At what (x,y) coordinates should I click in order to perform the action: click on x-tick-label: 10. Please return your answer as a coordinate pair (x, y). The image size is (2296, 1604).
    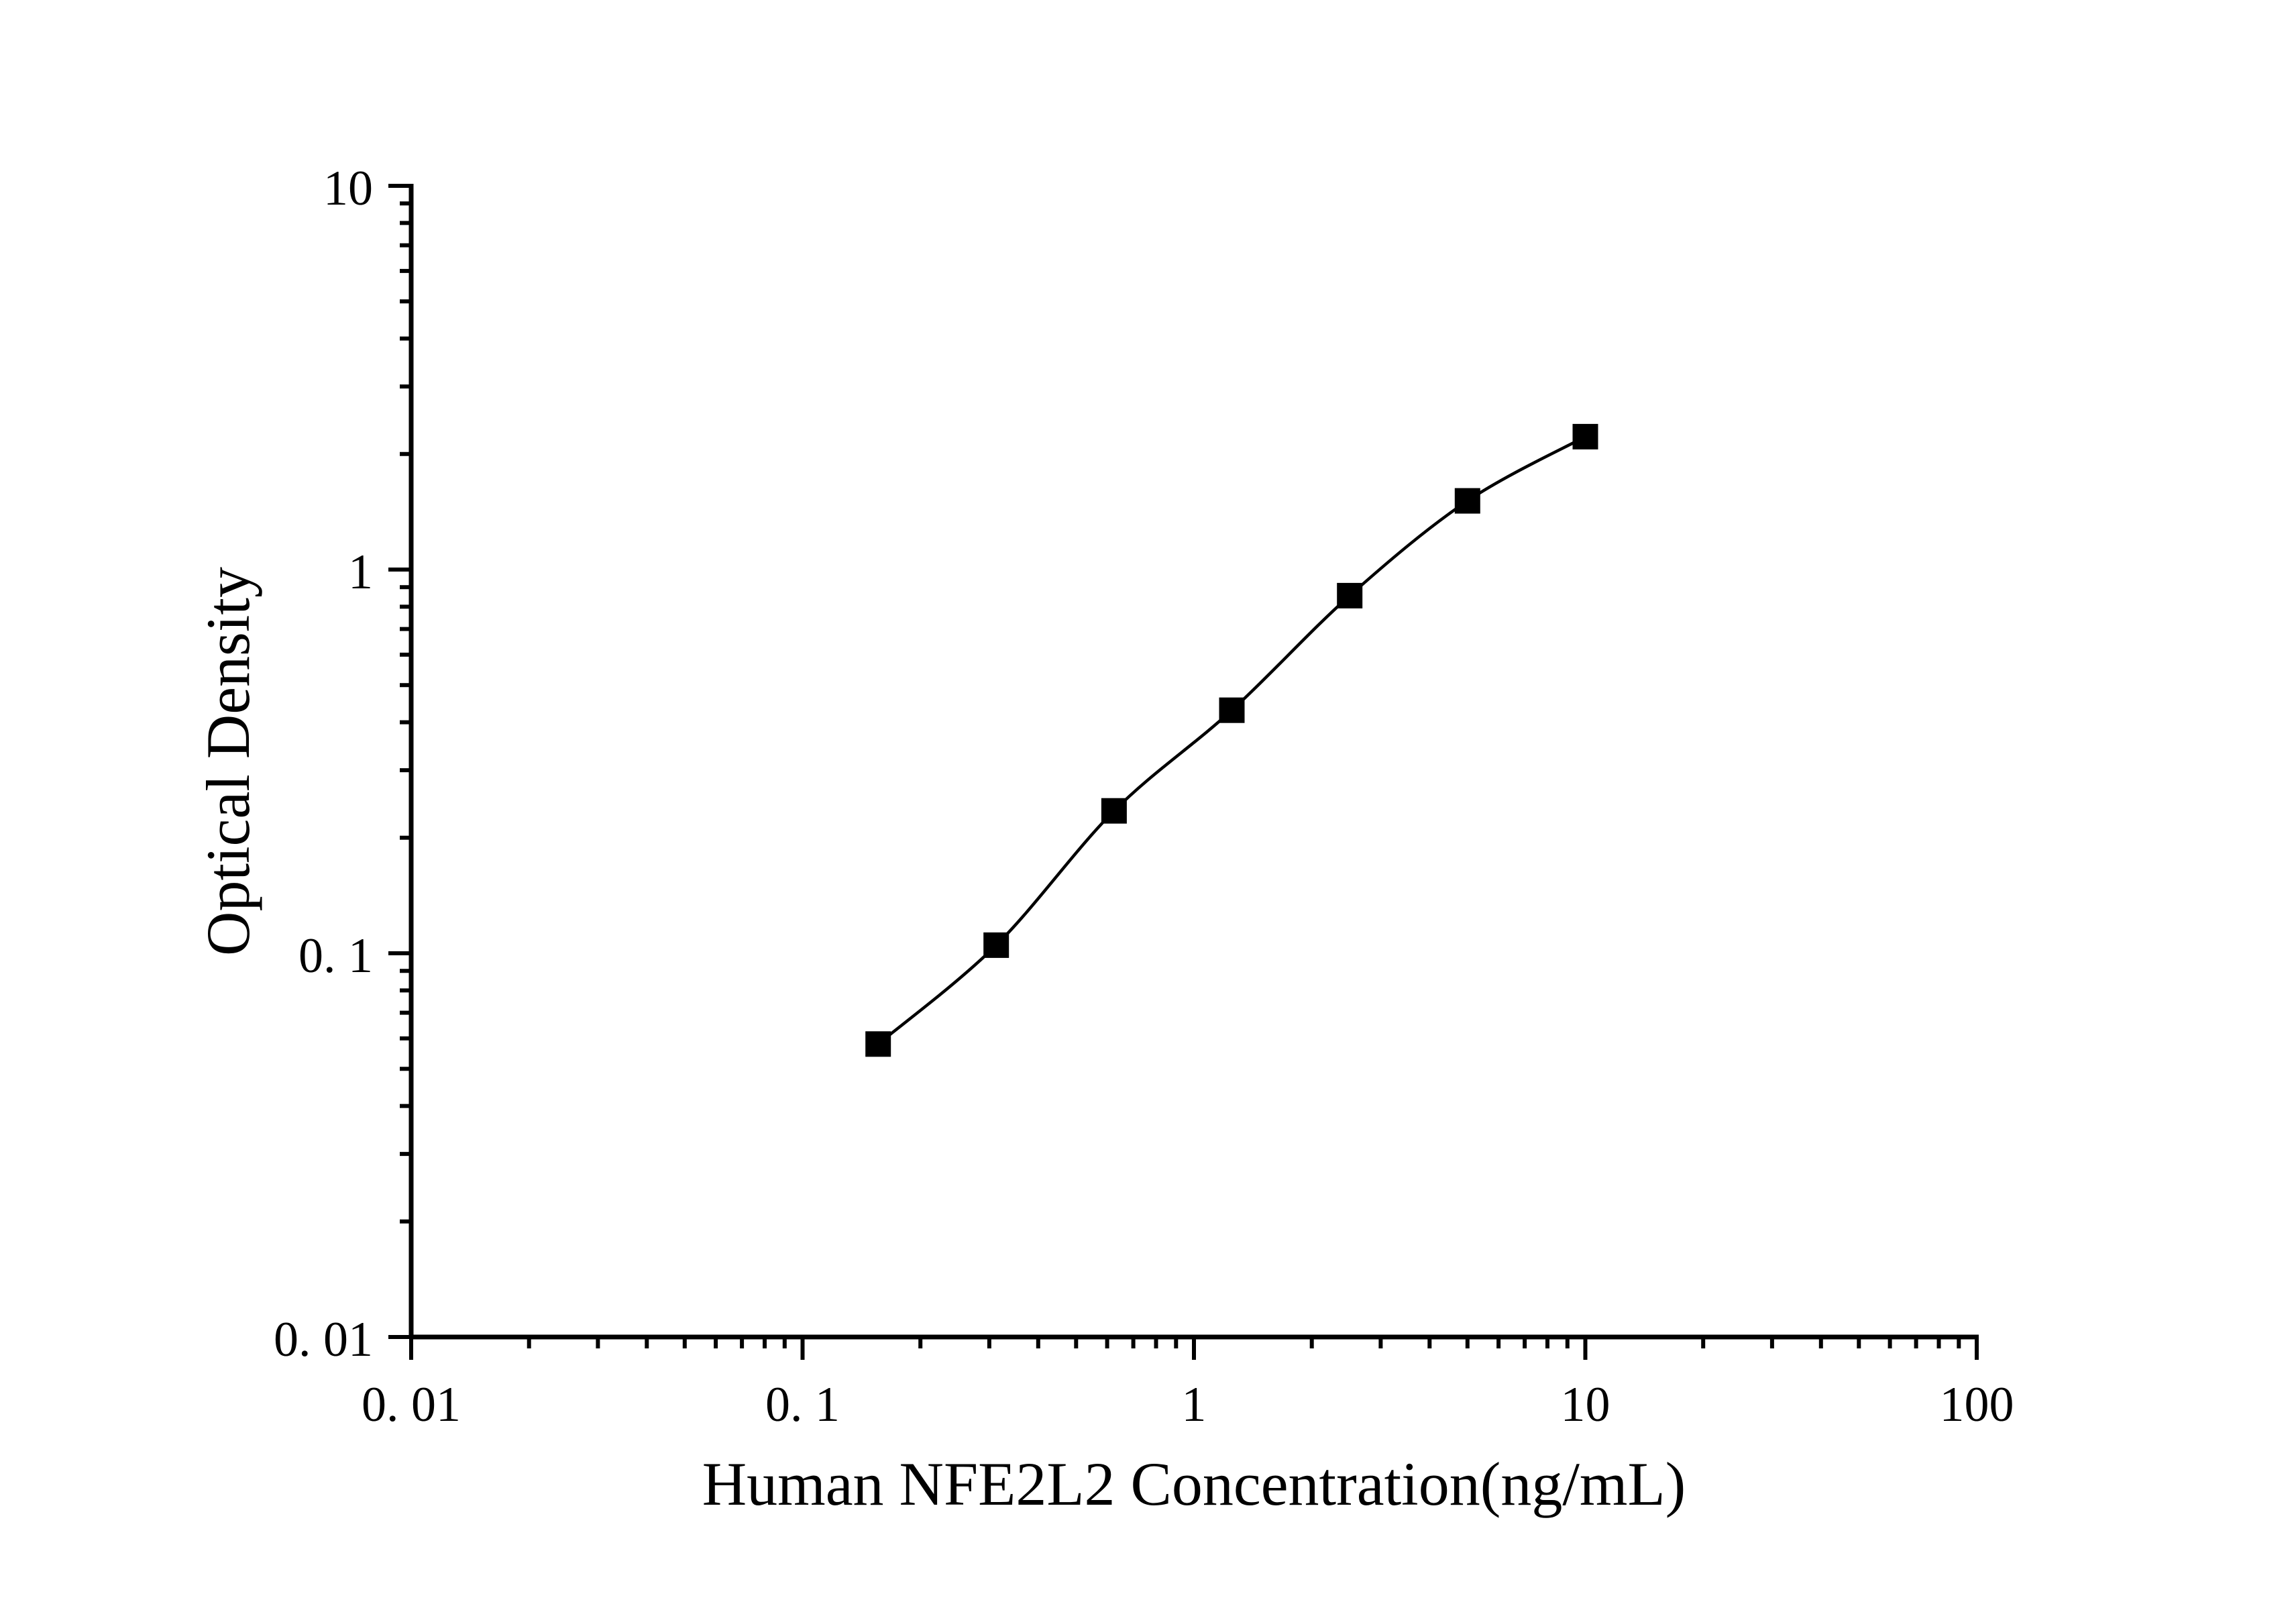
    Looking at the image, I should click on (1585, 1404).